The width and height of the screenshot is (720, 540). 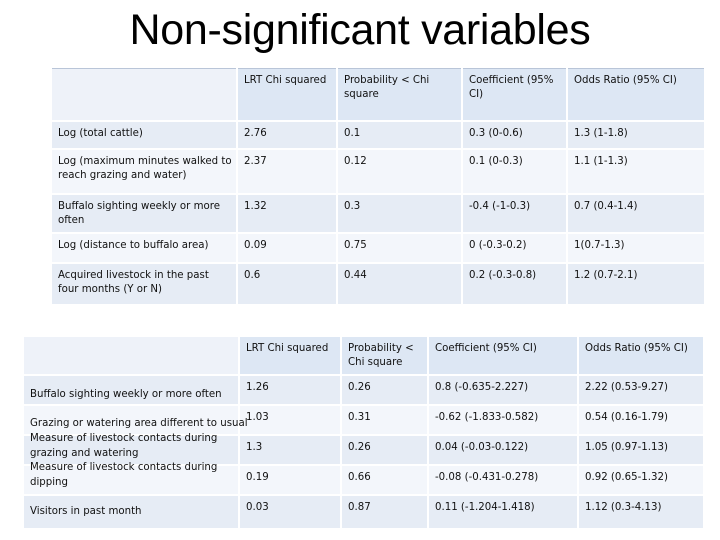 What do you see at coordinates (636, 171) in the screenshot?
I see `cell-odds-ratio: 1.1 (1-1.3)` at bounding box center [636, 171].